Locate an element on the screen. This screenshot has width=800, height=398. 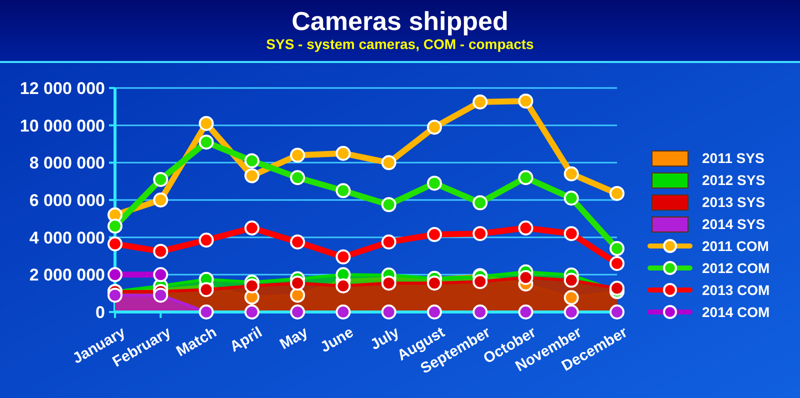
y-tick-label: 6 000 000 is located at coordinates (67, 200).